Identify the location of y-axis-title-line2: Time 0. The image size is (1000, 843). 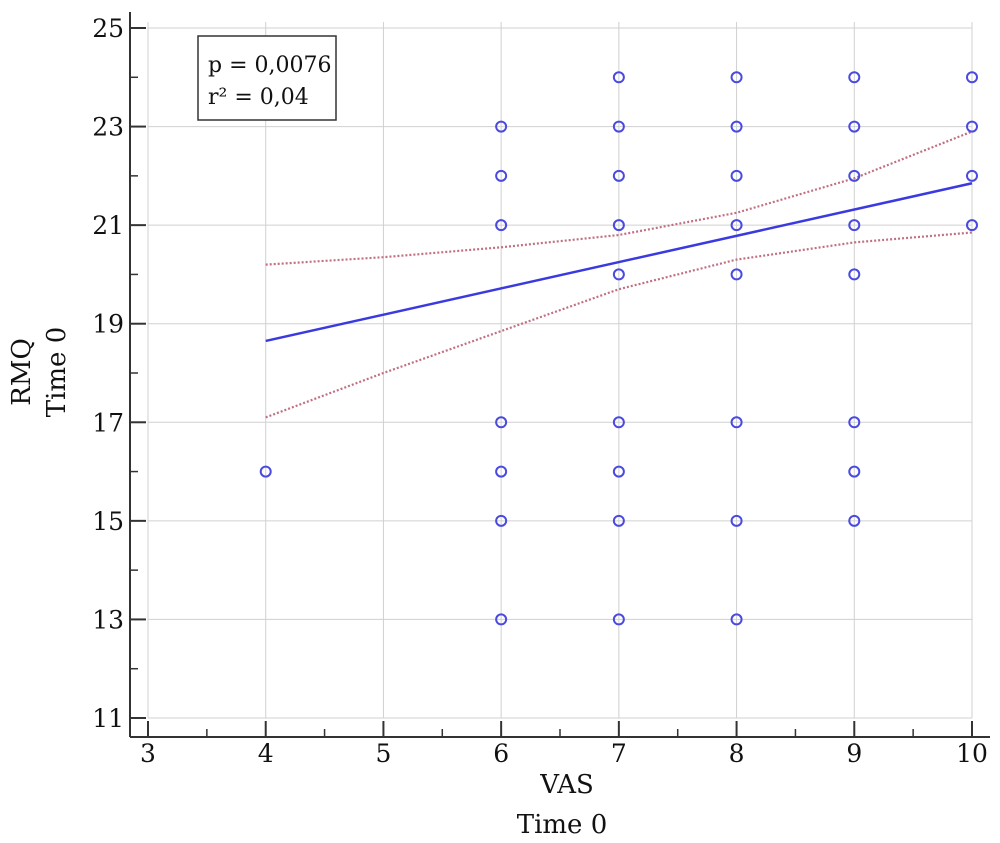
(57, 372).